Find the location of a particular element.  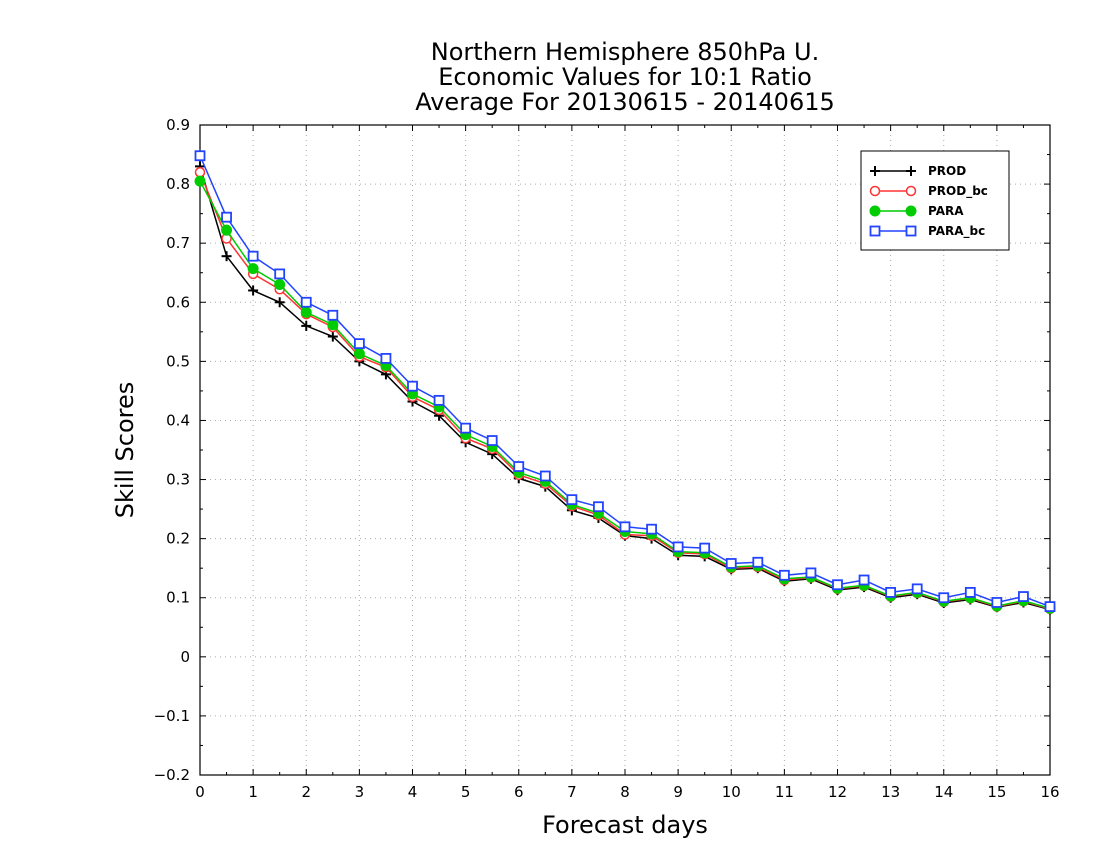

x-tick-label: 4 is located at coordinates (413, 792).